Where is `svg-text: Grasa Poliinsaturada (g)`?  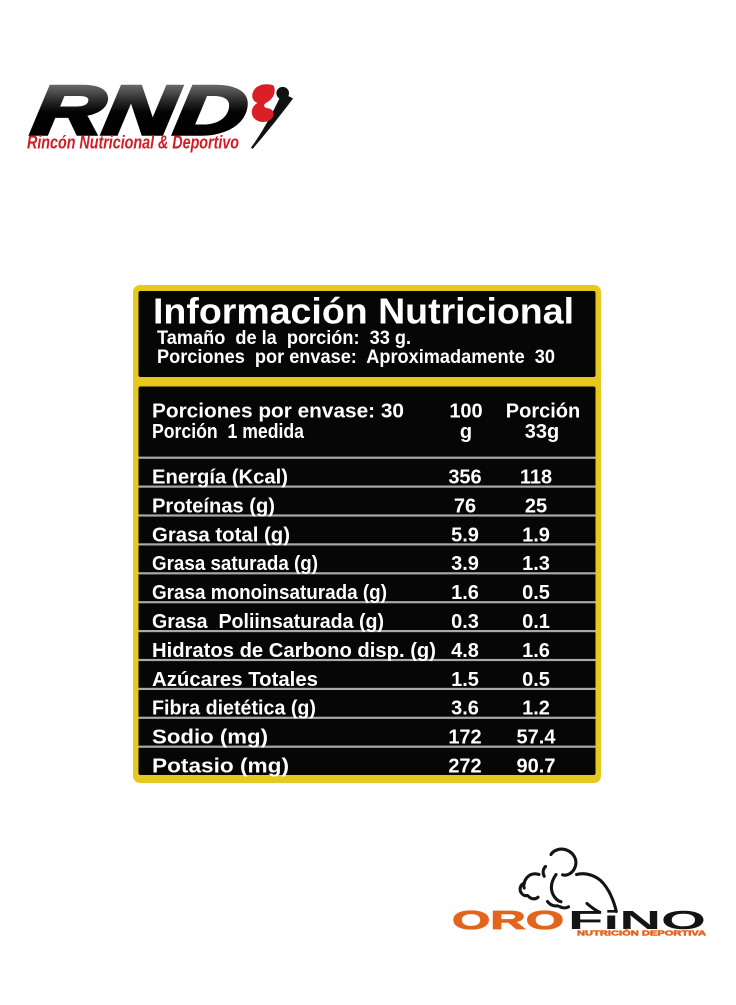
svg-text: Grasa Poliinsaturada (g) is located at coordinates (268, 622).